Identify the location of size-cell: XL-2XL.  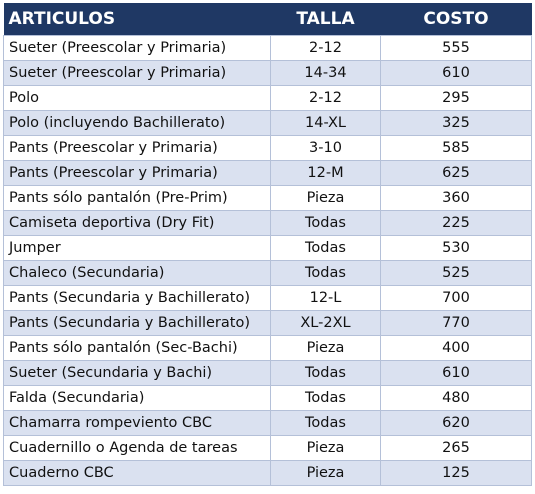
(325, 323).